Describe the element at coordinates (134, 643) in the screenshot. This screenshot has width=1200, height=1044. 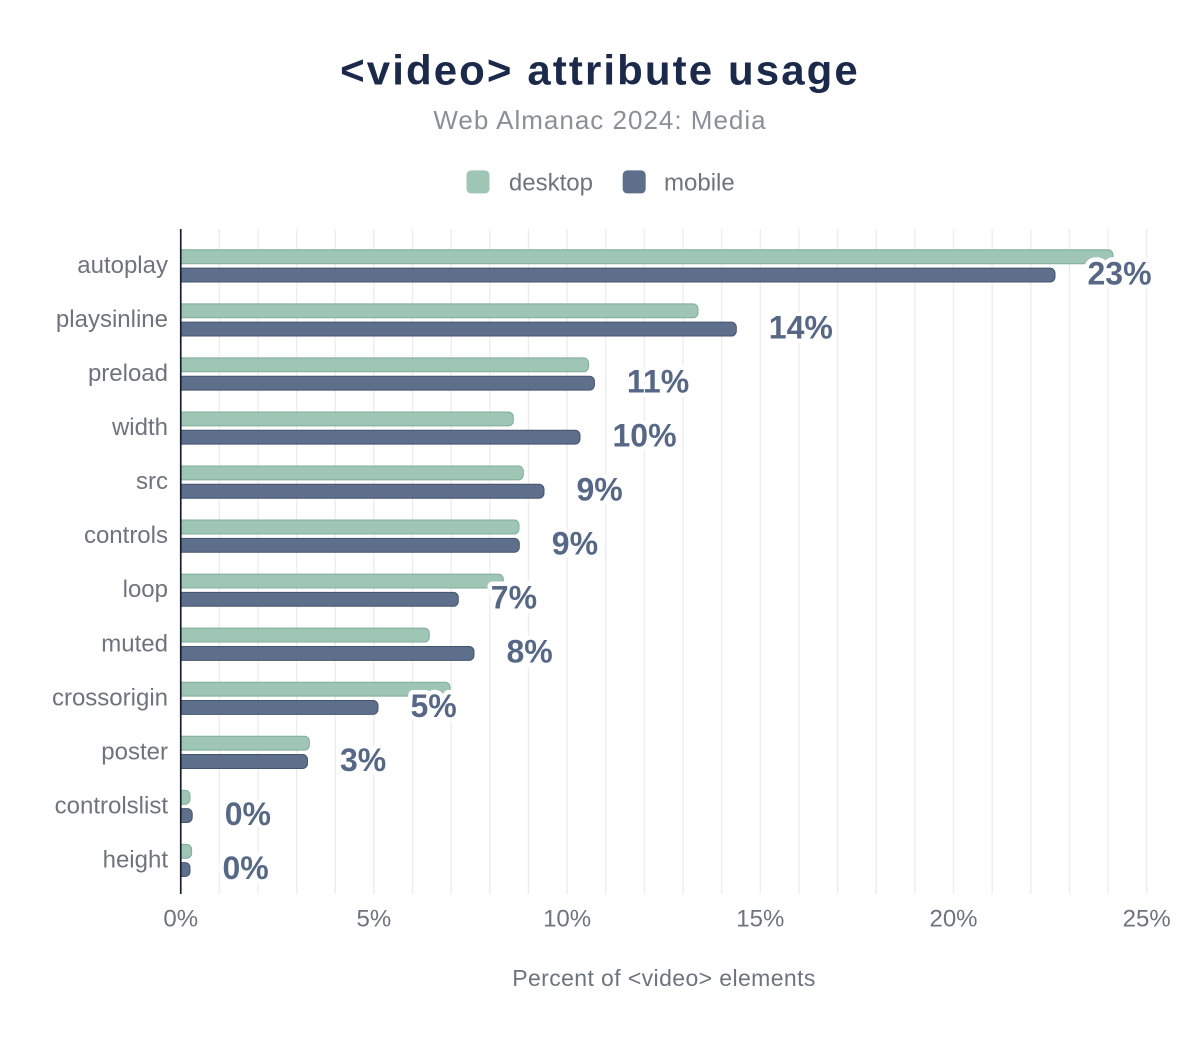
I see `svg-text: muted` at that location.